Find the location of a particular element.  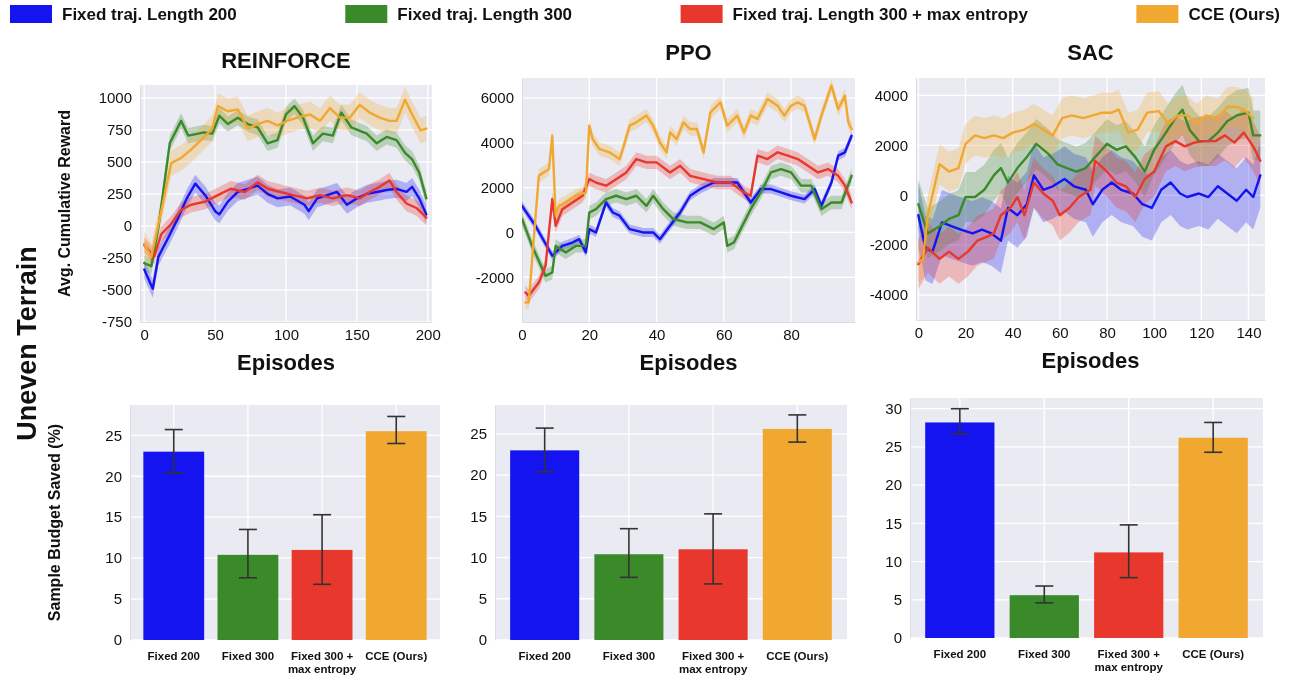

y-tick-label: 250 is located at coordinates (119, 194).